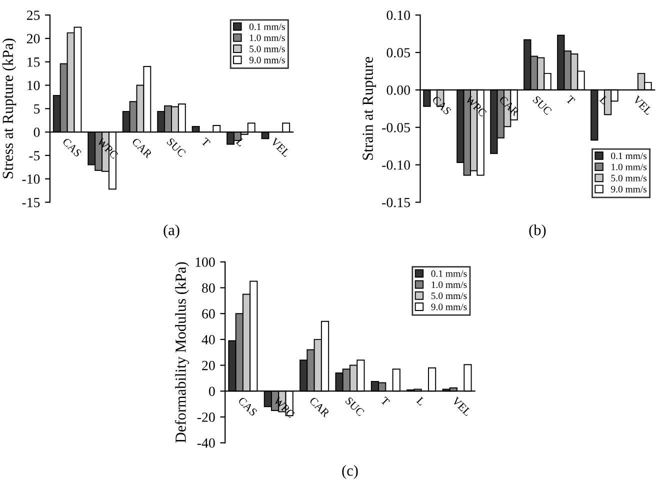  Describe the element at coordinates (537, 231) in the screenshot. I see `text: (b)` at that location.